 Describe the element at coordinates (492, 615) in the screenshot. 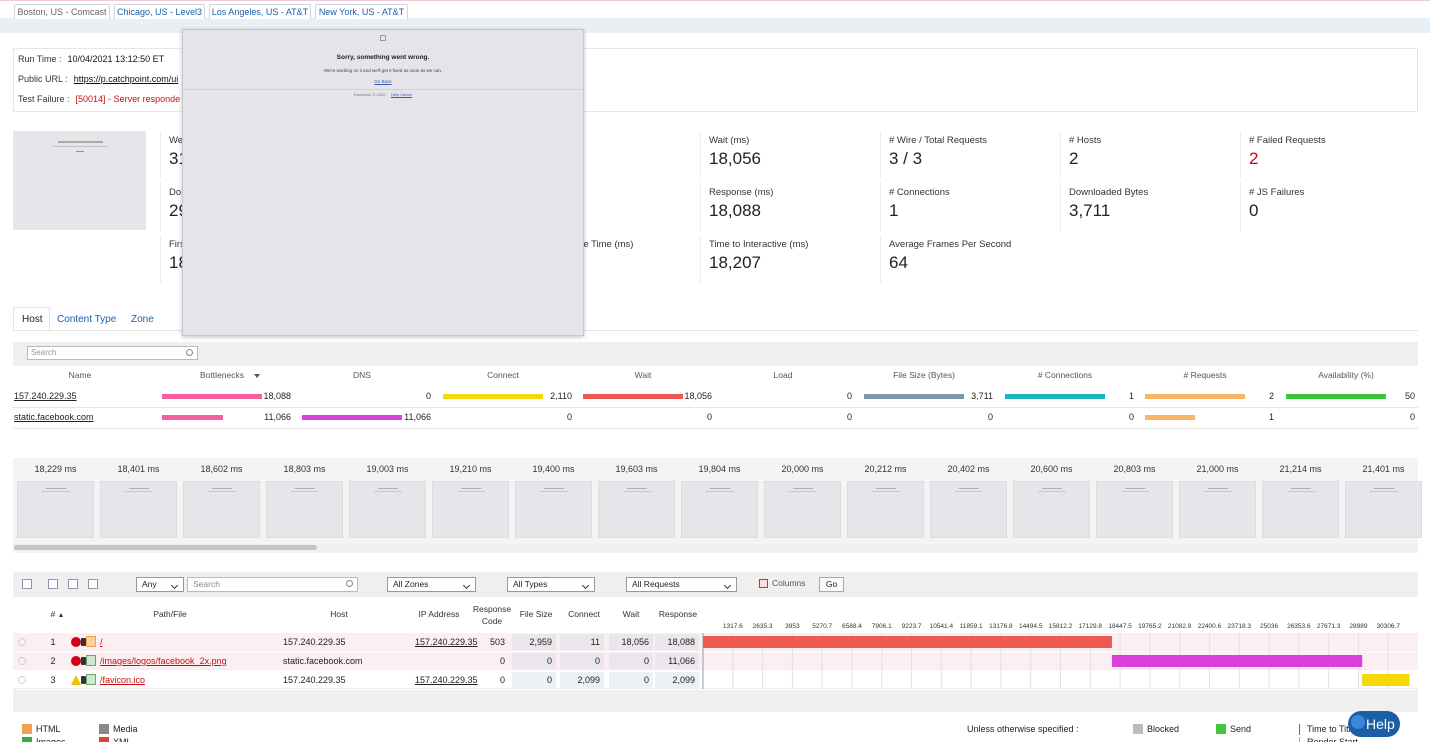

I see `column-header: Response Code` at that location.